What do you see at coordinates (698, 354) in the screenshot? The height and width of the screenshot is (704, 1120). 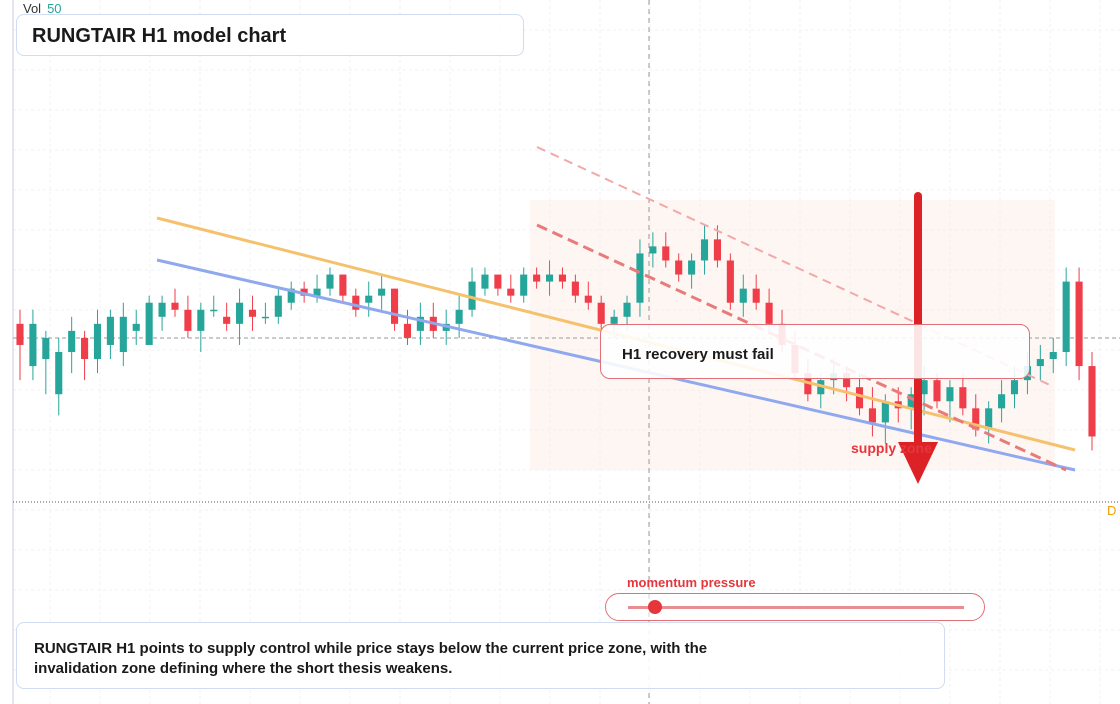 I see `recovery-note: H1 recovery must fail` at bounding box center [698, 354].